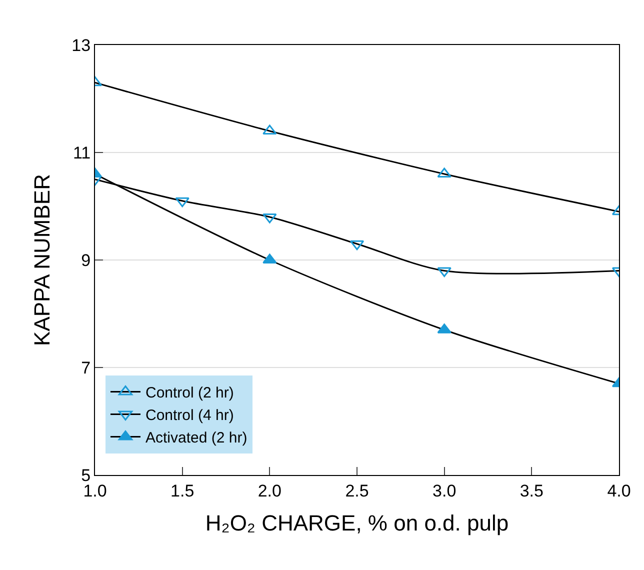 The width and height of the screenshot is (644, 570). What do you see at coordinates (357, 523) in the screenshot?
I see `x-axis-title: H₂O₂ CHARGE, % on o.d. pulp` at bounding box center [357, 523].